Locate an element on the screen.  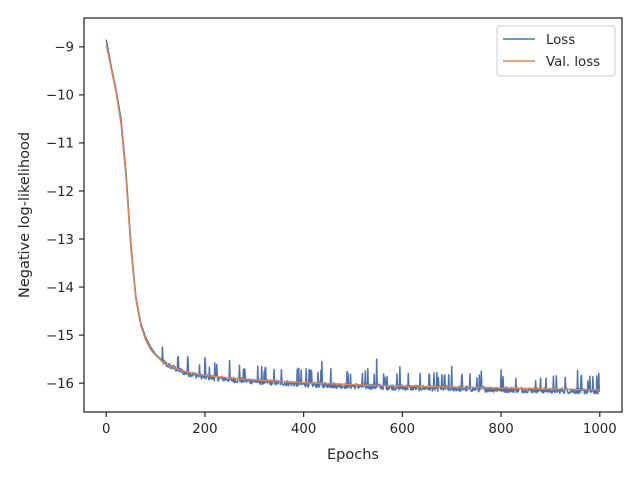
x-tick-label: 200 is located at coordinates (204, 429).